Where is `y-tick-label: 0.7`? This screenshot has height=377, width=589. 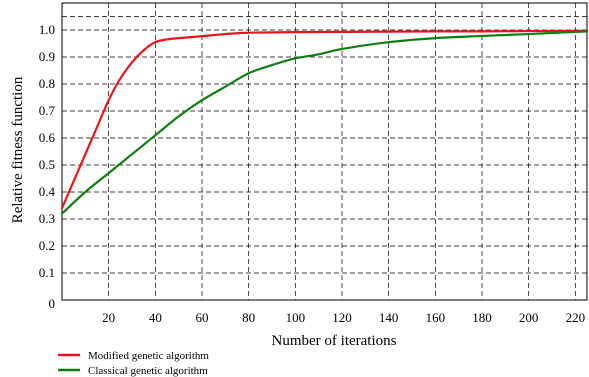 y-tick-label: 0.7 is located at coordinates (47, 110).